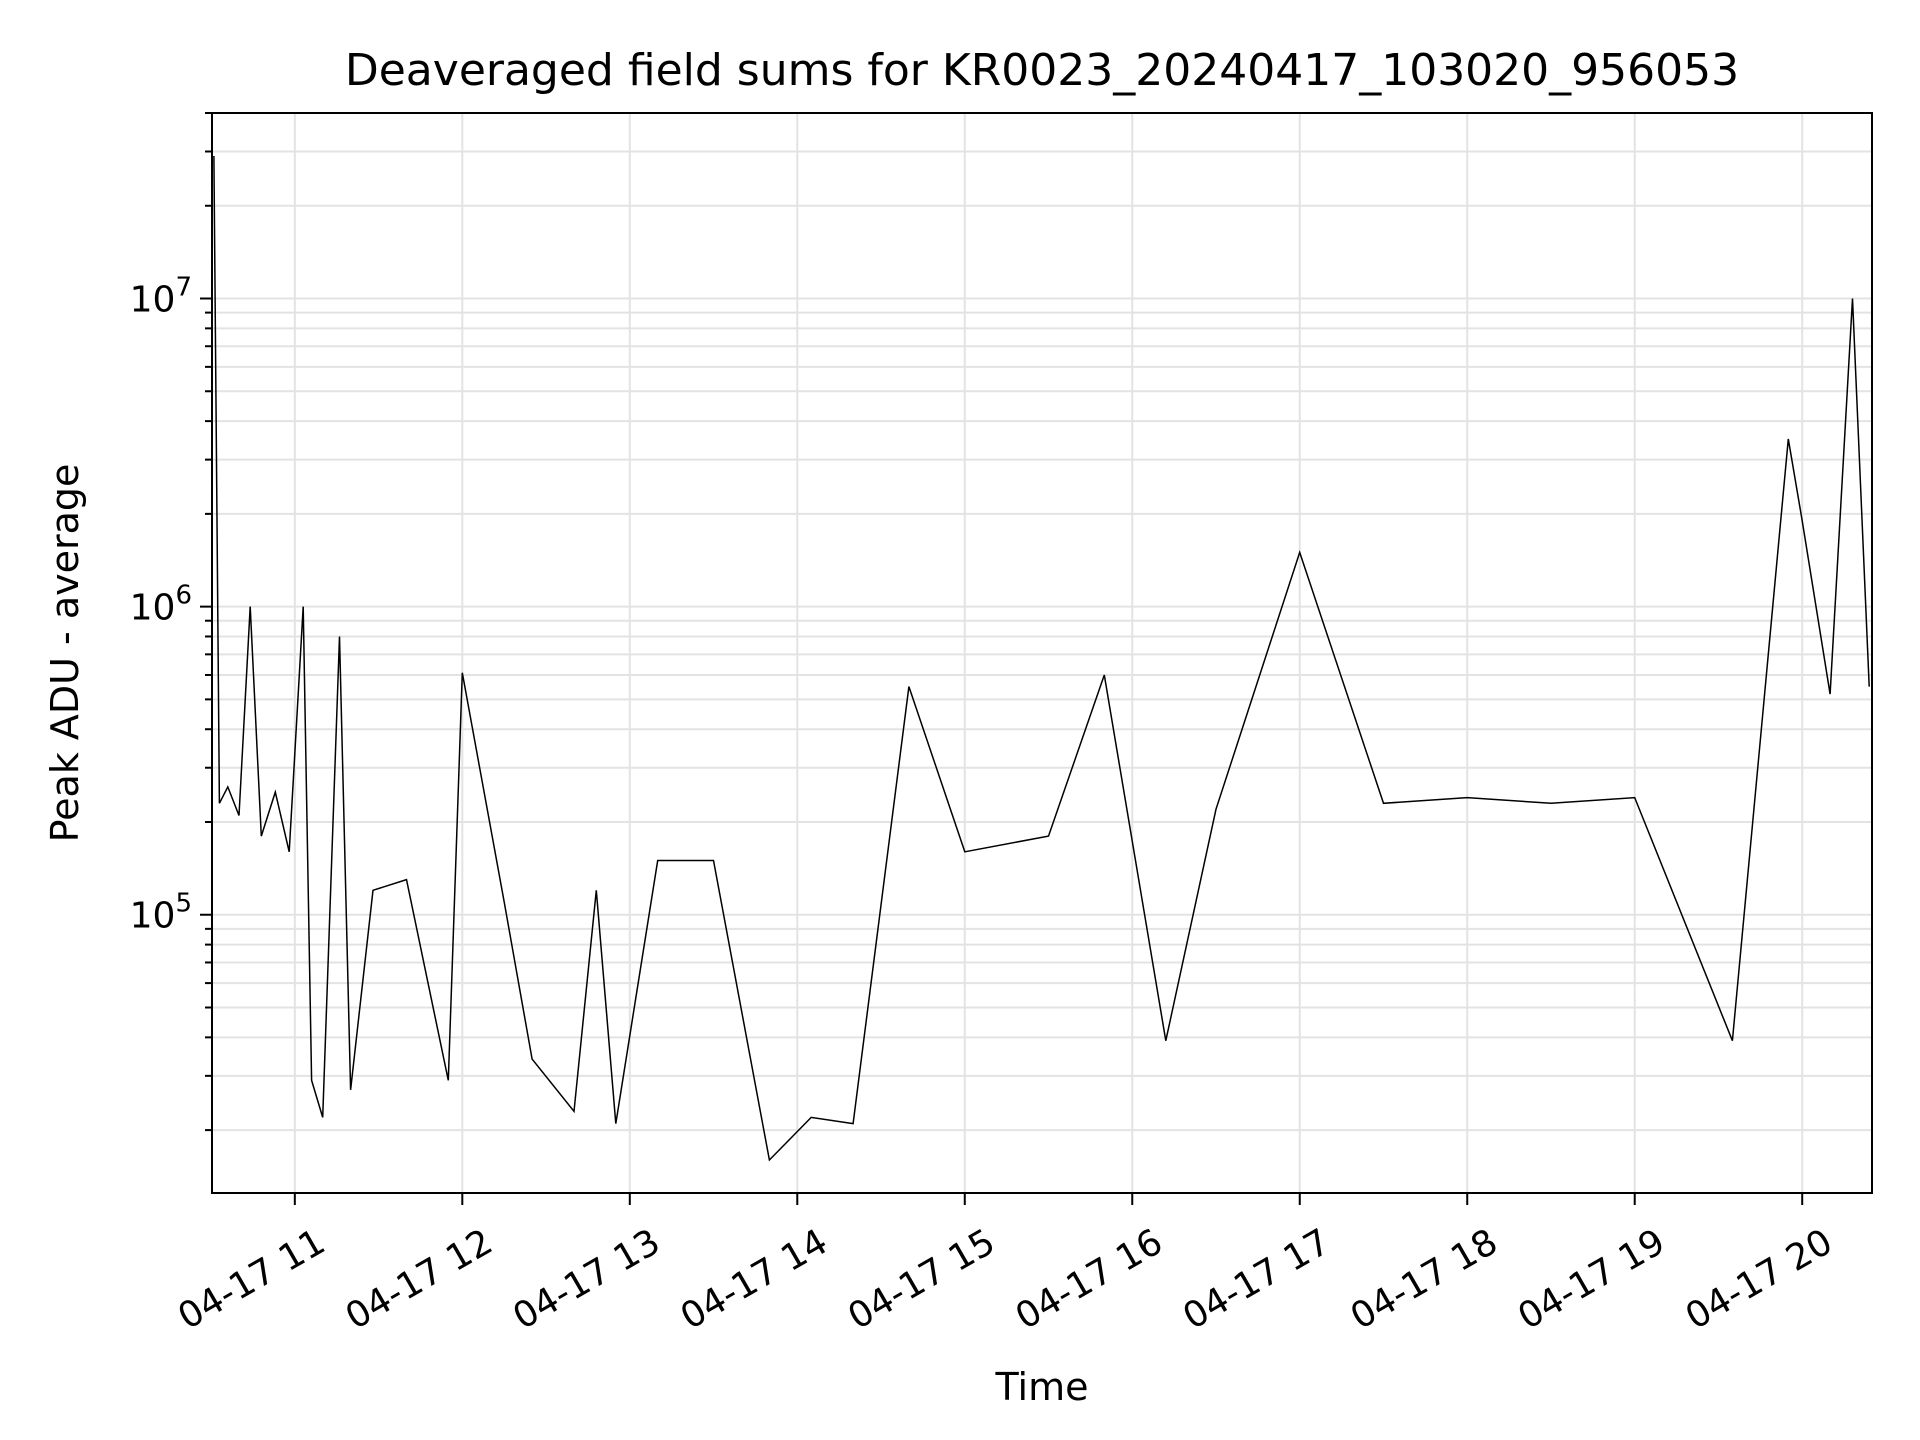 This screenshot has width=1920, height=1440. Describe the element at coordinates (1042, 1387) in the screenshot. I see `x-axis-label: Time` at that location.